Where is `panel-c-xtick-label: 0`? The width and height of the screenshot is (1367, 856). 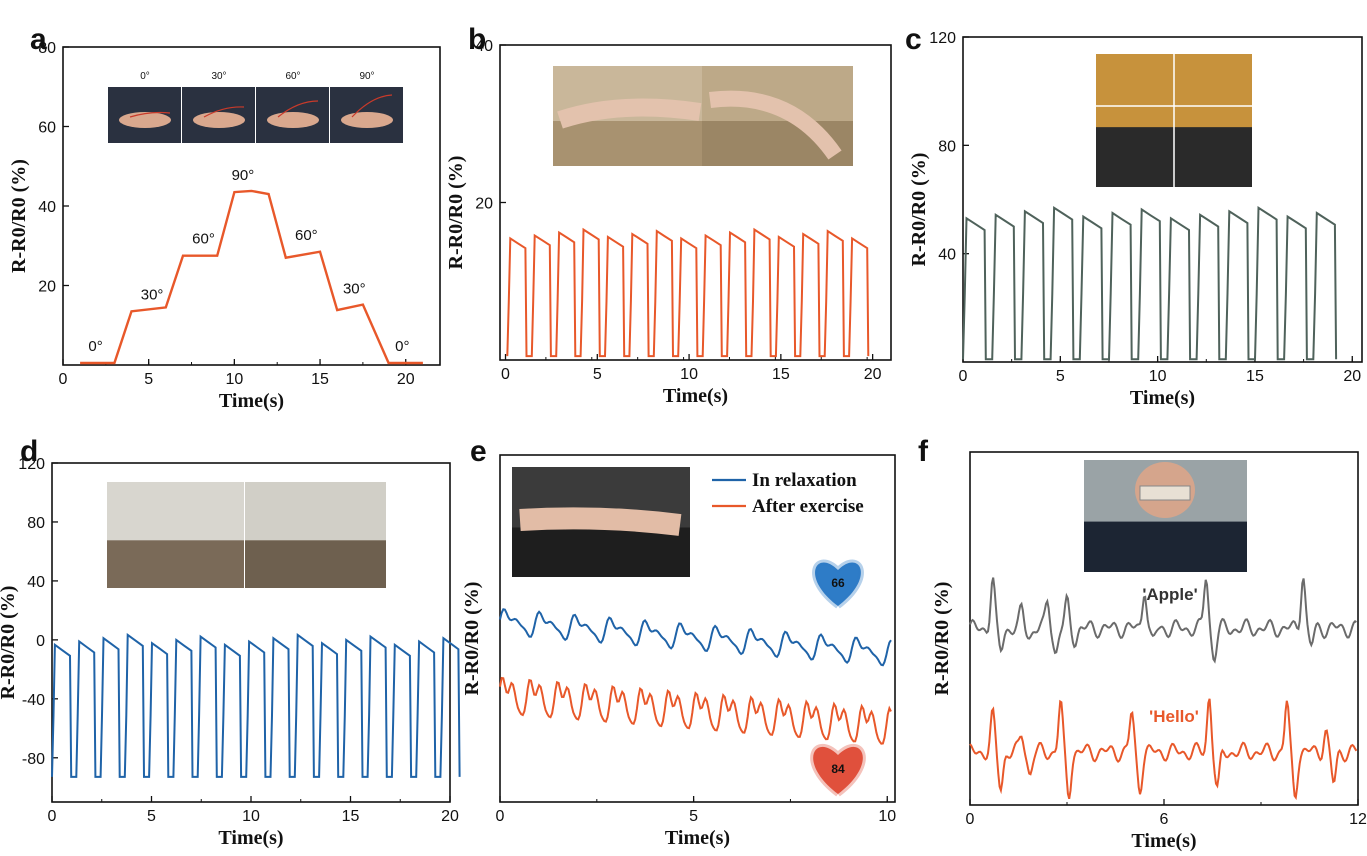
panel-c-xtick-label: 0 is located at coordinates (963, 376).